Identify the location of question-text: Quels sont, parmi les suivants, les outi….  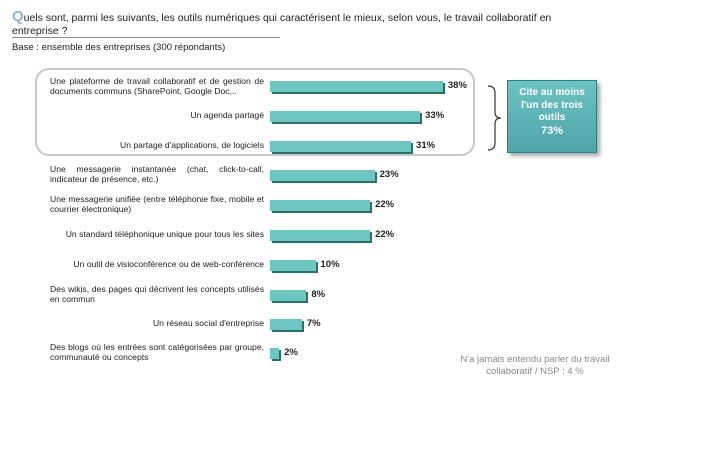
(282, 23).